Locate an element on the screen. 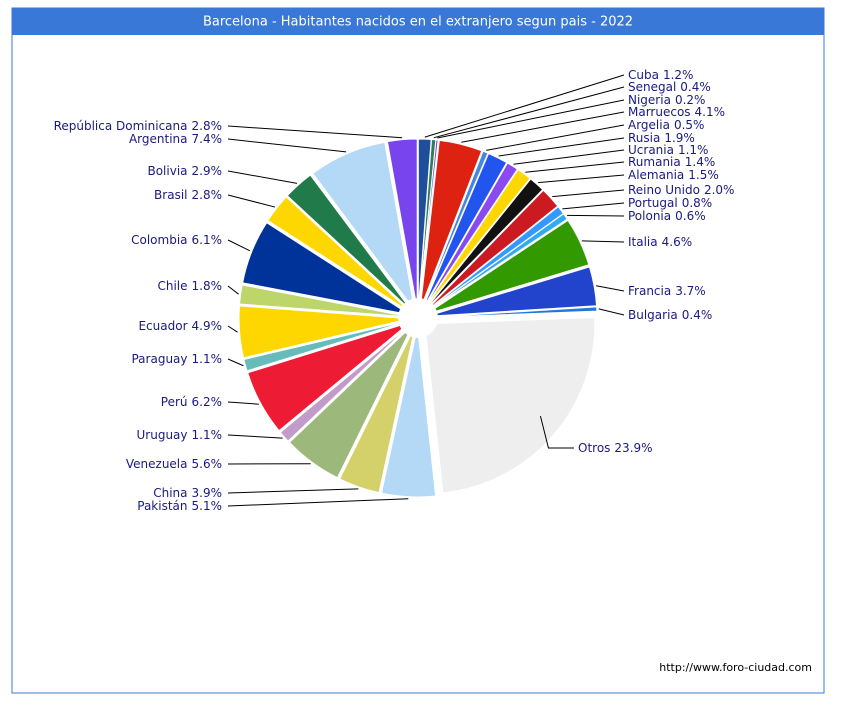 This screenshot has width=844, height=708. slice-name: Venezuela is located at coordinates (157, 464).